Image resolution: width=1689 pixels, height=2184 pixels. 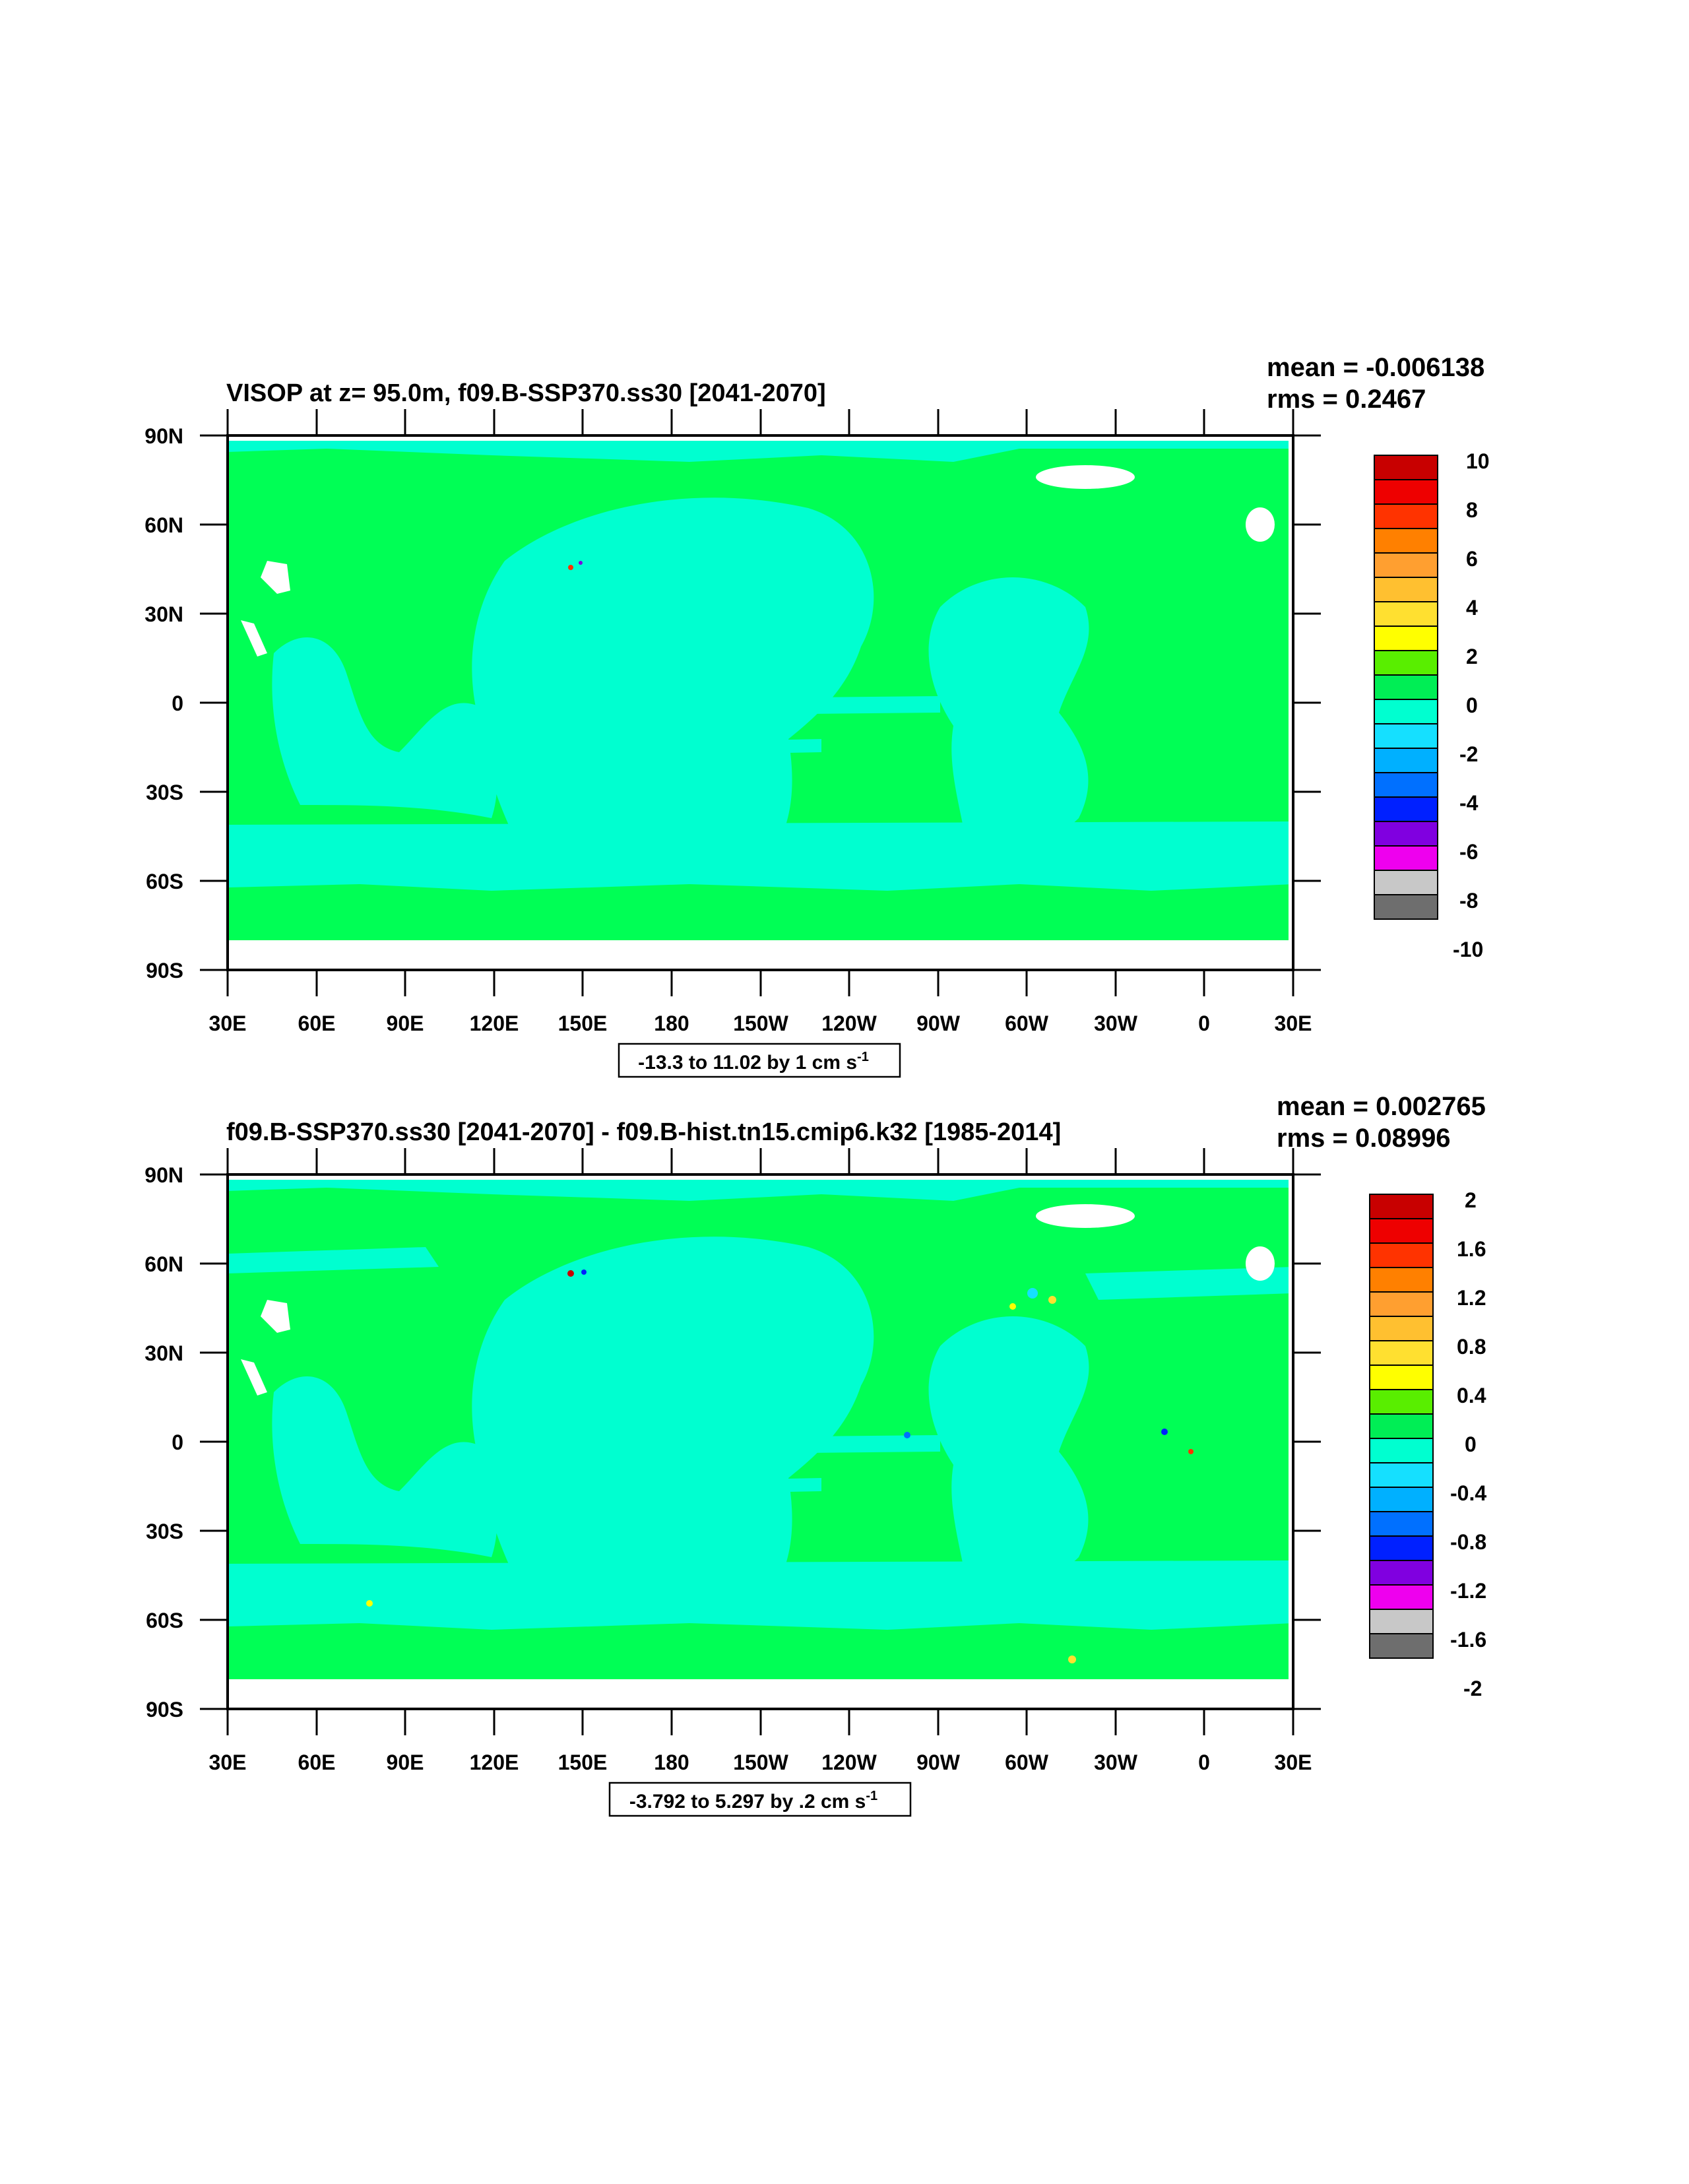 I want to click on lat-label: 30N, so click(x=163, y=614).